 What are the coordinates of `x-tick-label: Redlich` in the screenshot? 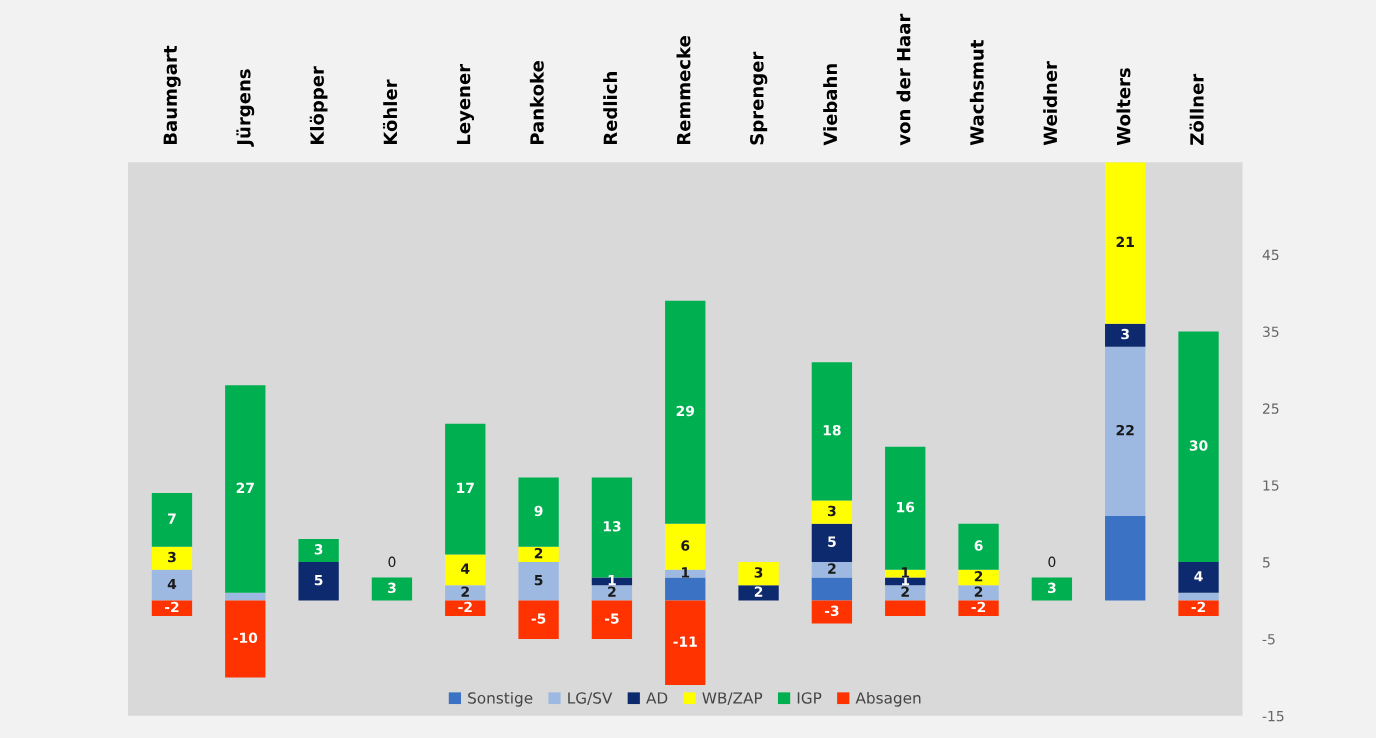 It's located at (610, 108).